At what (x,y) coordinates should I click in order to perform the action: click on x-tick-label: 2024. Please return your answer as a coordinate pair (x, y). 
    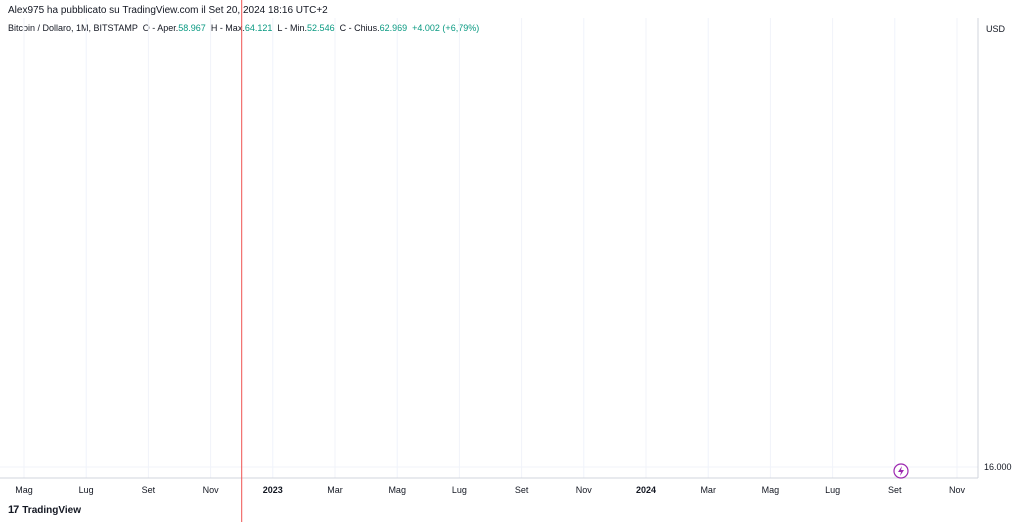
    Looking at the image, I should click on (646, 490).